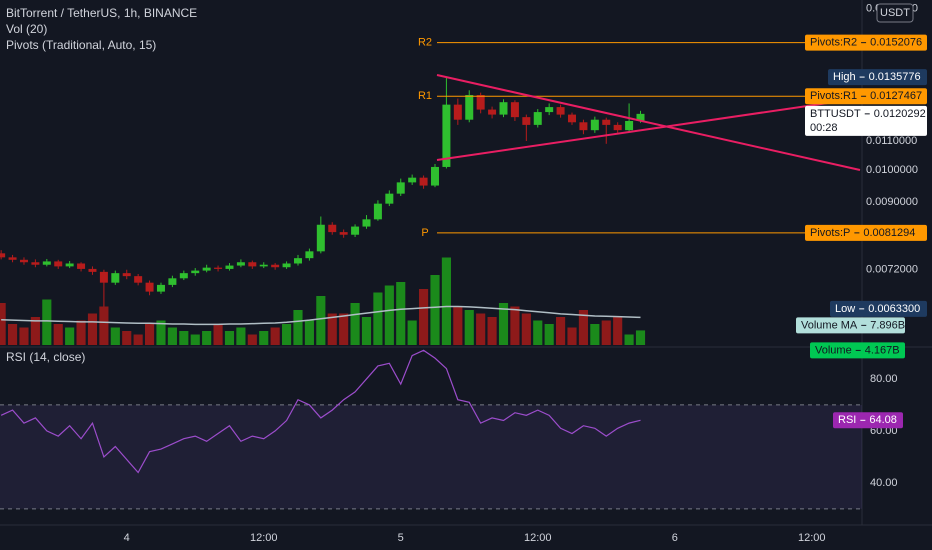  Describe the element at coordinates (844, 77) in the screenshot. I see `price-label-name: High` at that location.